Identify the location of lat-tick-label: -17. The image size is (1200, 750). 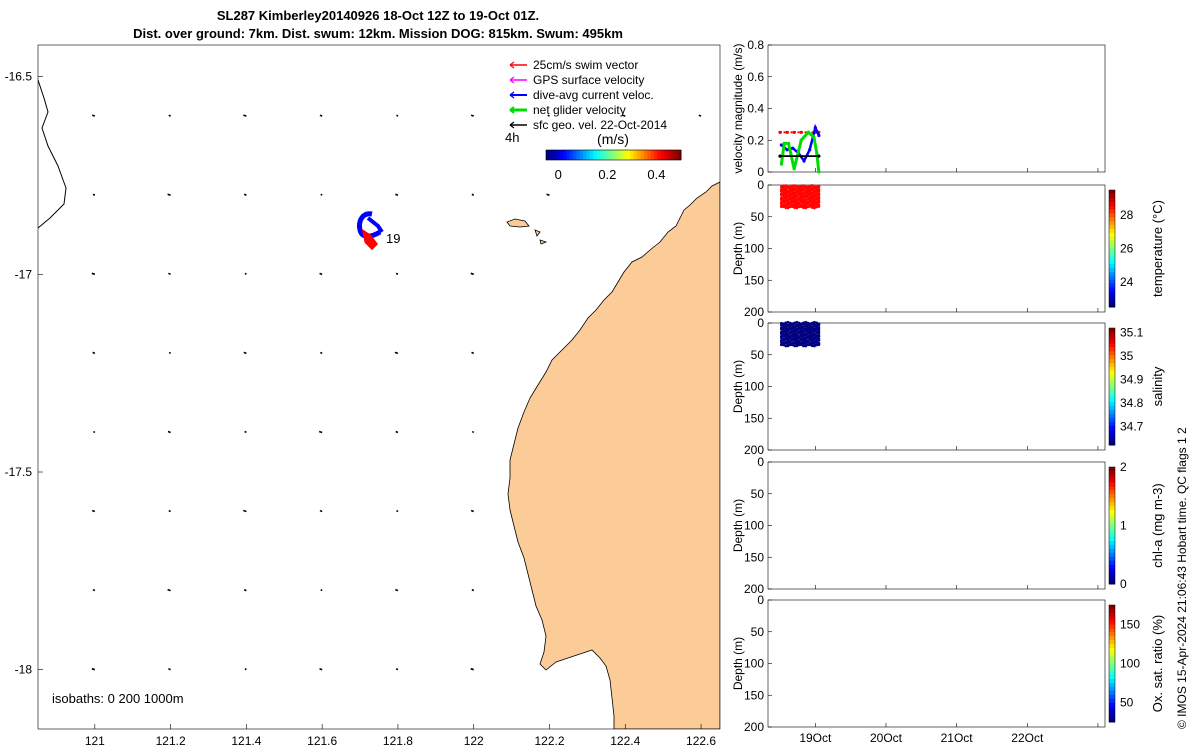
(24, 274).